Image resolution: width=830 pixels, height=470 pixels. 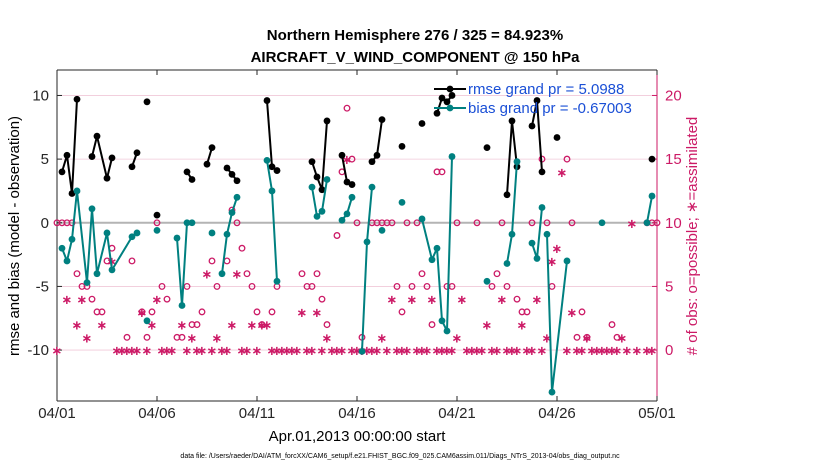 I want to click on rmse-line-segment, so click(x=102, y=157).